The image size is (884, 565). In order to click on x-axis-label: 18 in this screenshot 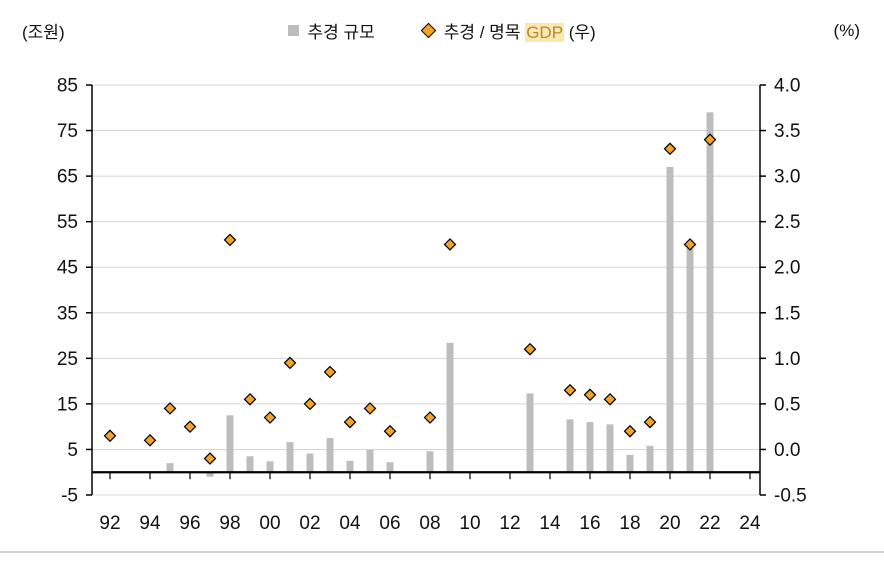, I will do `click(629, 523)`.